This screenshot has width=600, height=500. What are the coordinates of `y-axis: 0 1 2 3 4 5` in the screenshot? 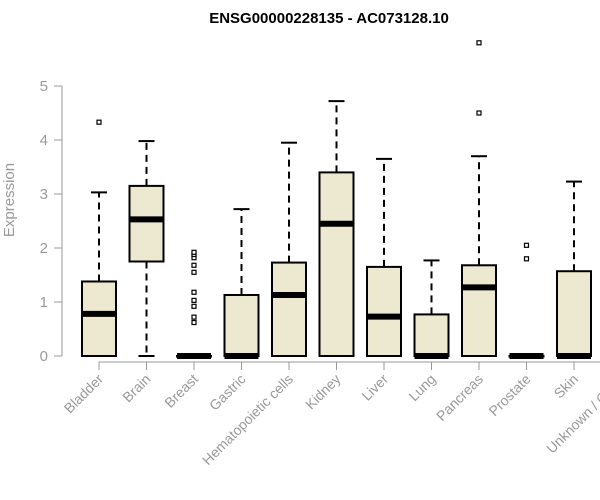 It's located at (51, 221).